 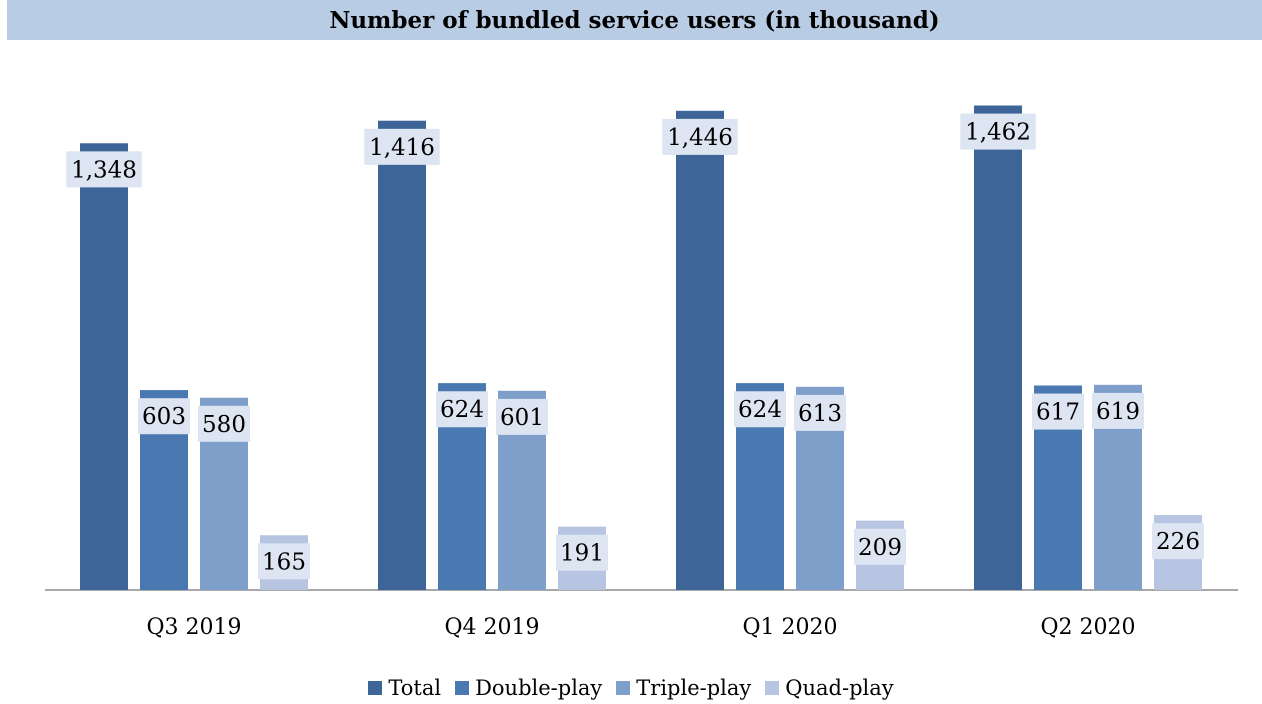 I want to click on x-tick-label: Q4 2019, so click(x=491, y=627).